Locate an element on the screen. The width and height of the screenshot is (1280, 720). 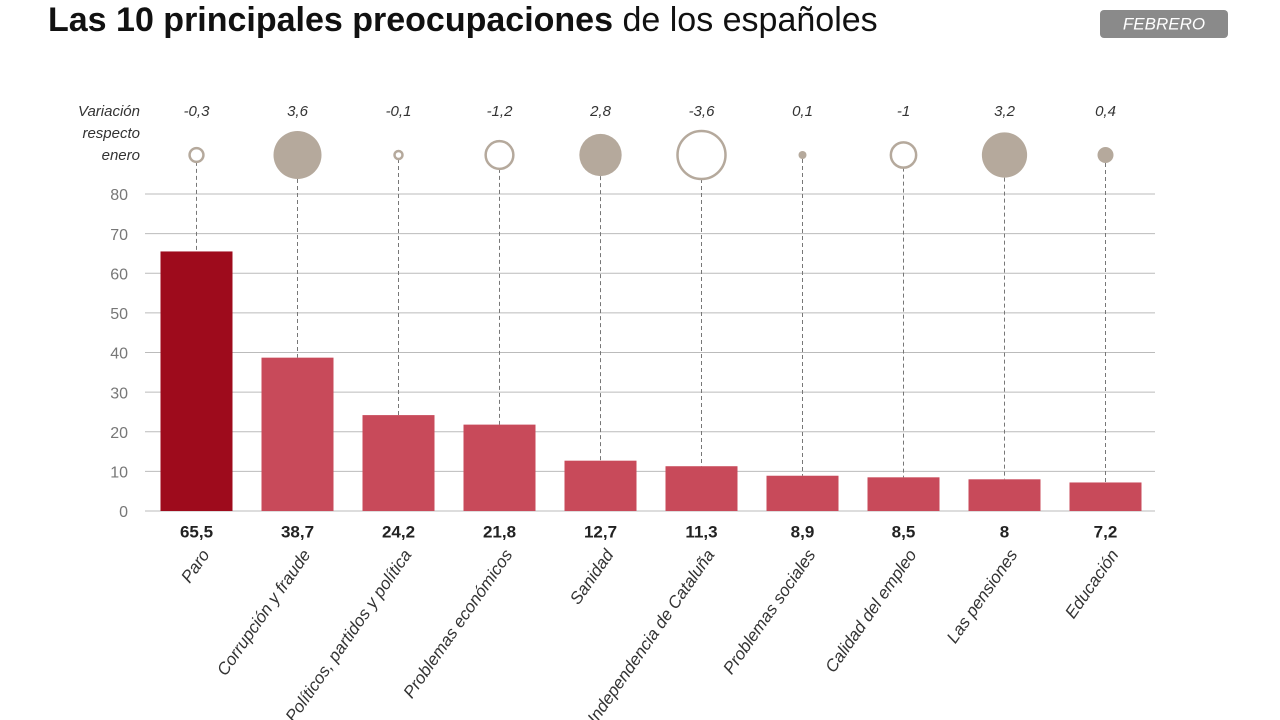
title-bold: Las 10 principales preocupaciones is located at coordinates (330, 20).